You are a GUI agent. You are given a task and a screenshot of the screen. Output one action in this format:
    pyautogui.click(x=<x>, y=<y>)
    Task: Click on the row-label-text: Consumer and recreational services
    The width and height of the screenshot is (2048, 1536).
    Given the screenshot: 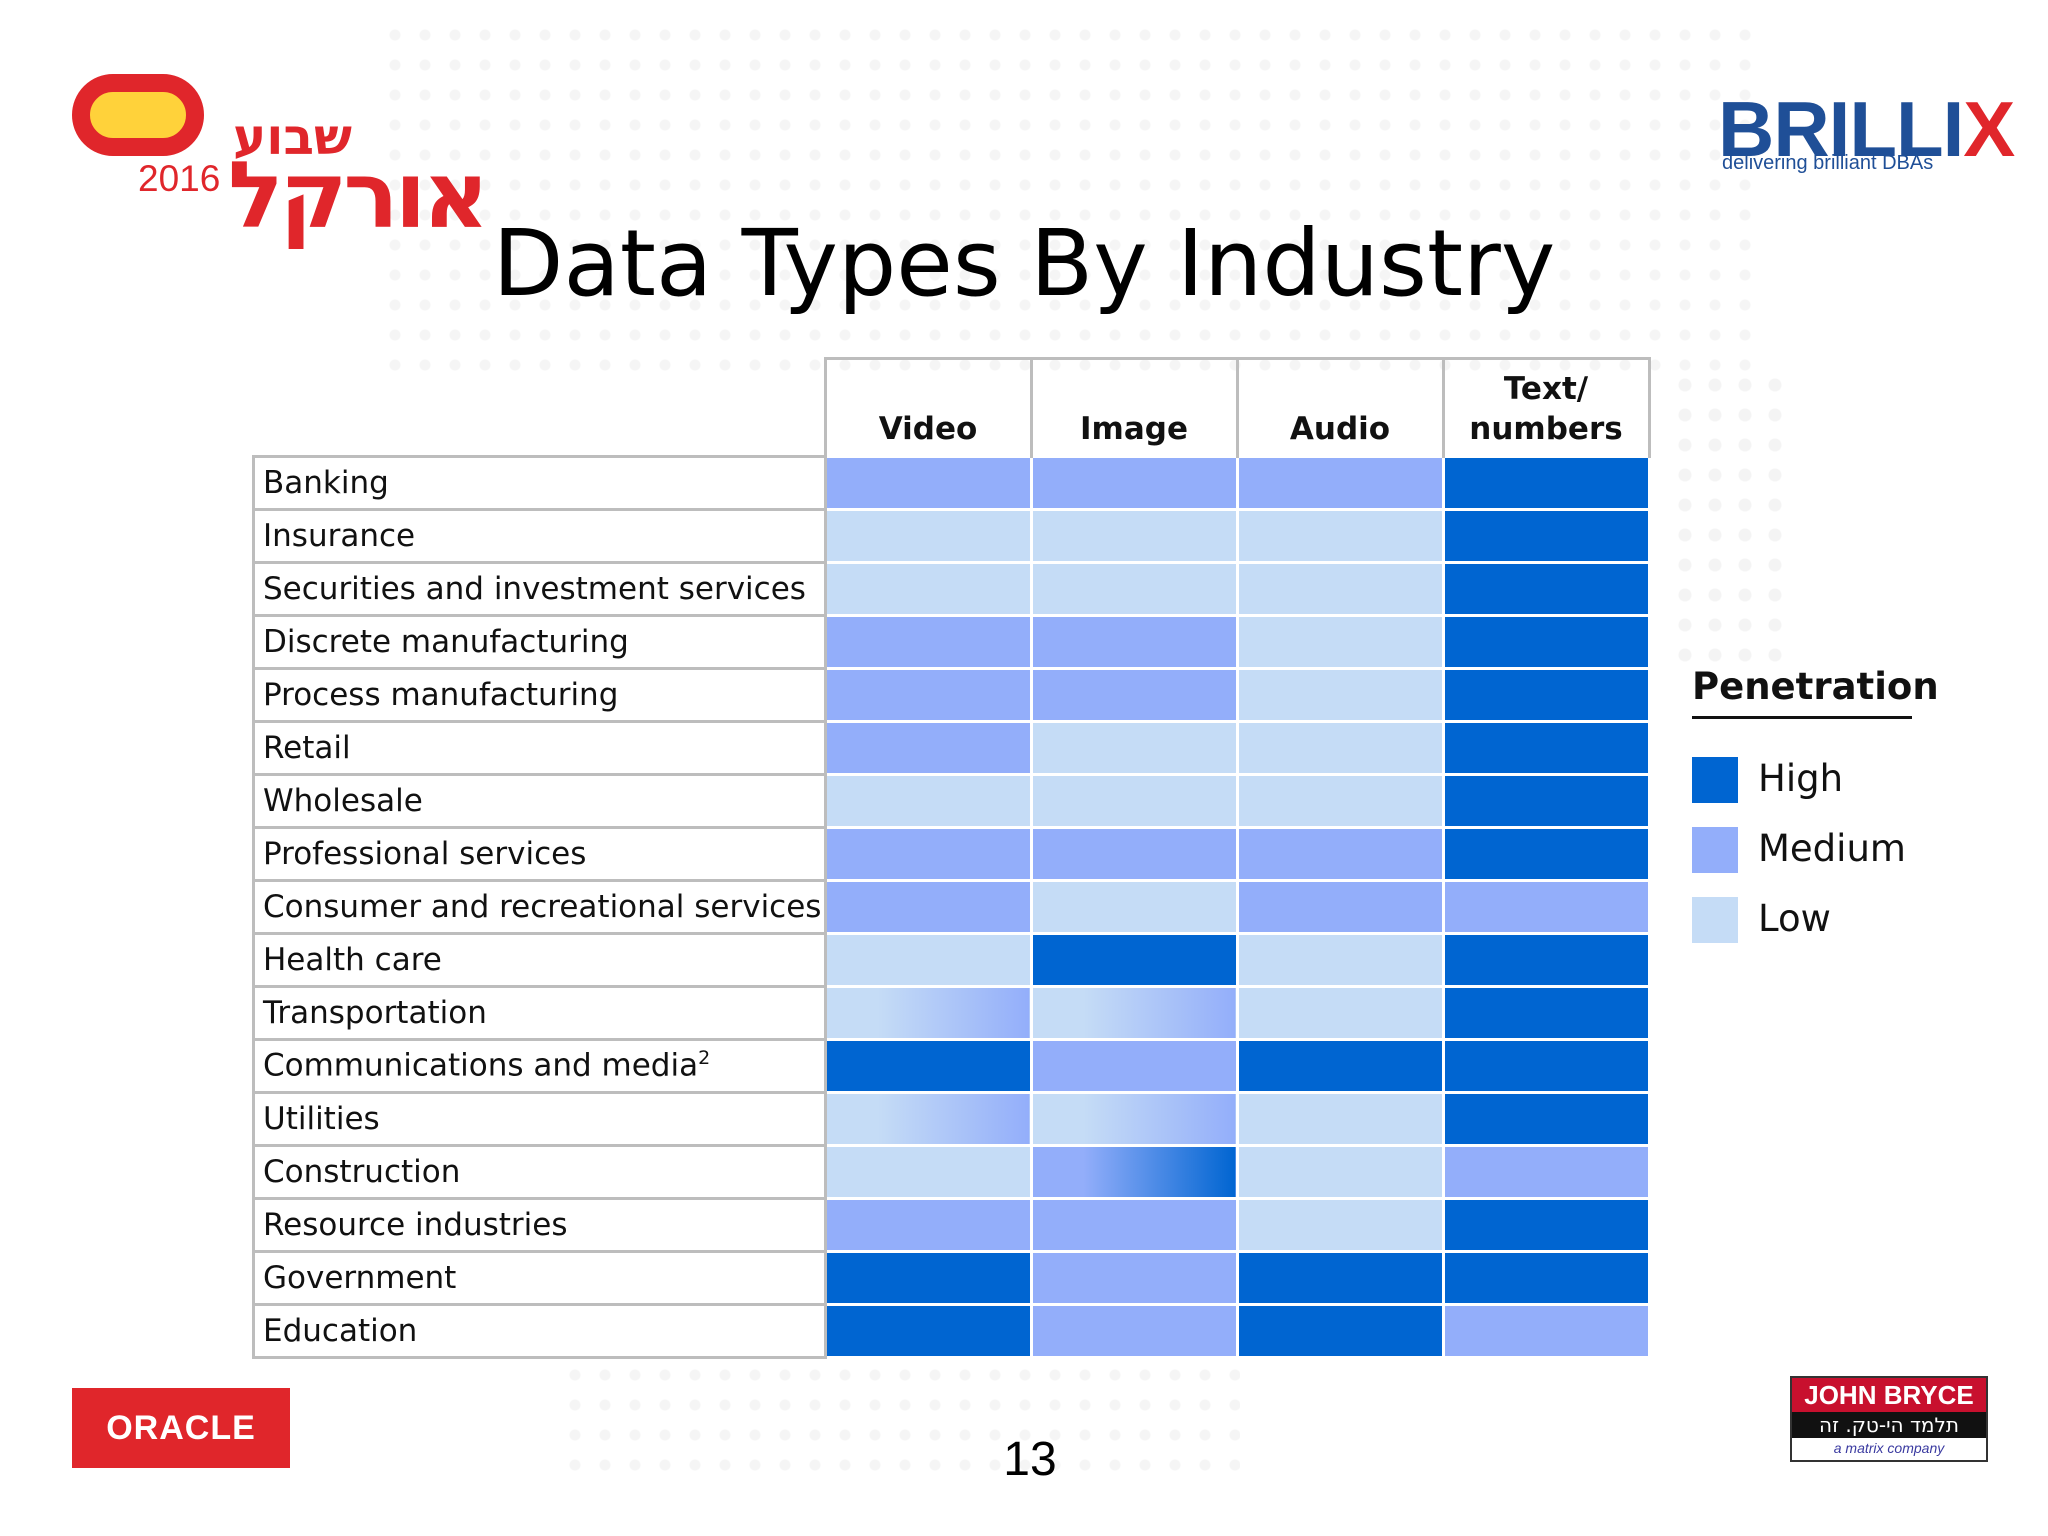 What is the action you would take?
    pyautogui.click(x=542, y=906)
    